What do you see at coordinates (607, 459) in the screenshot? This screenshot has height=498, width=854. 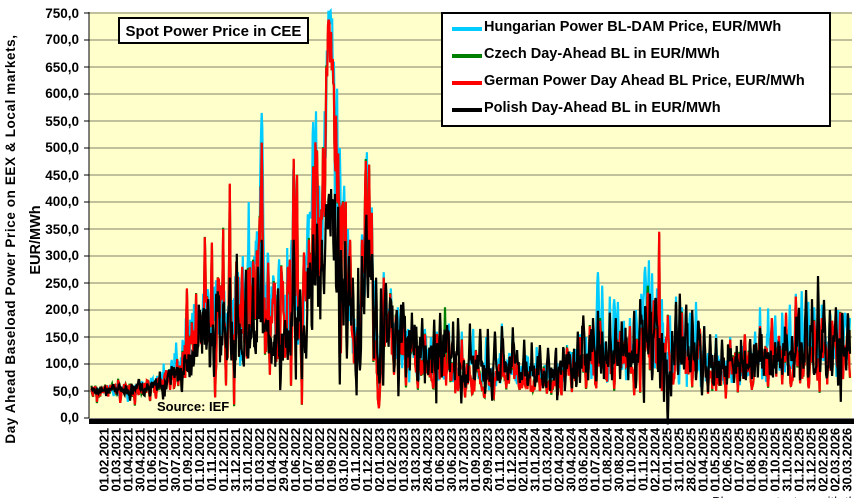 I see `svg-text: 01.08.2024` at bounding box center [607, 459].